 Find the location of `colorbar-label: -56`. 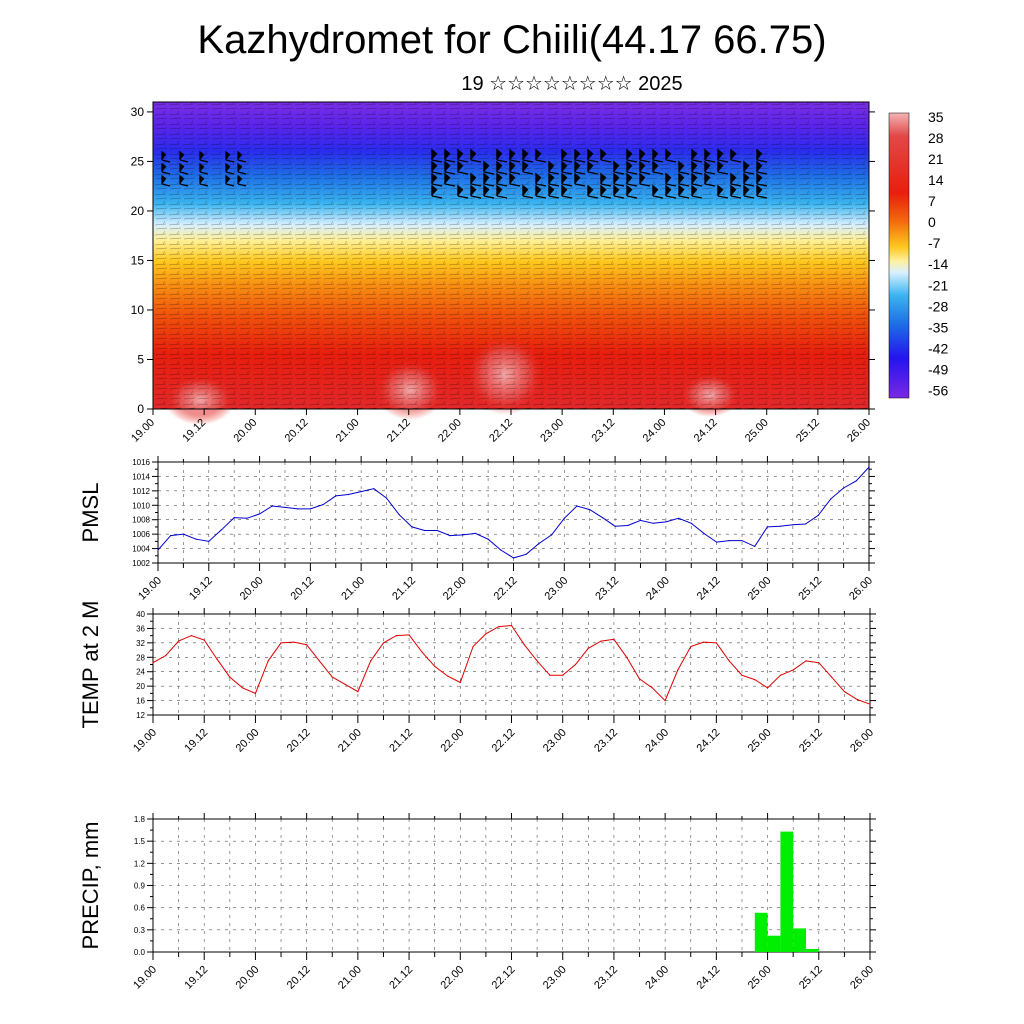

colorbar-label: -56 is located at coordinates (938, 390).